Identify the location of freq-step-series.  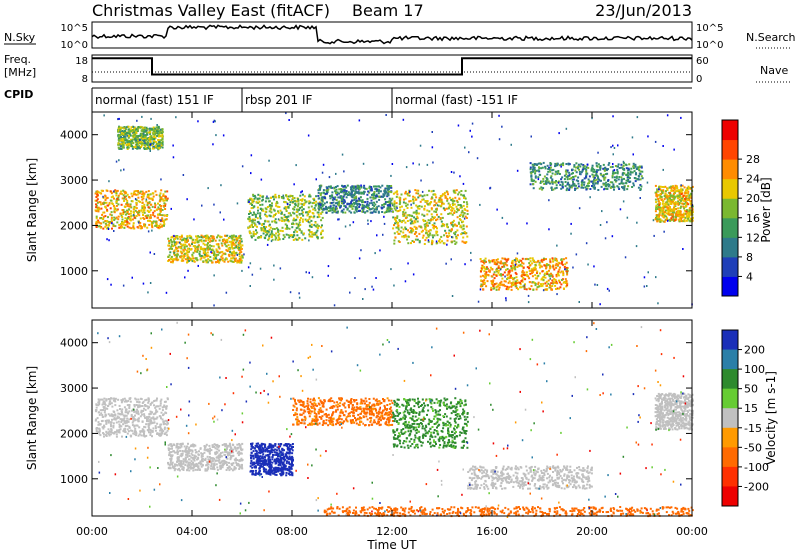
(392, 66).